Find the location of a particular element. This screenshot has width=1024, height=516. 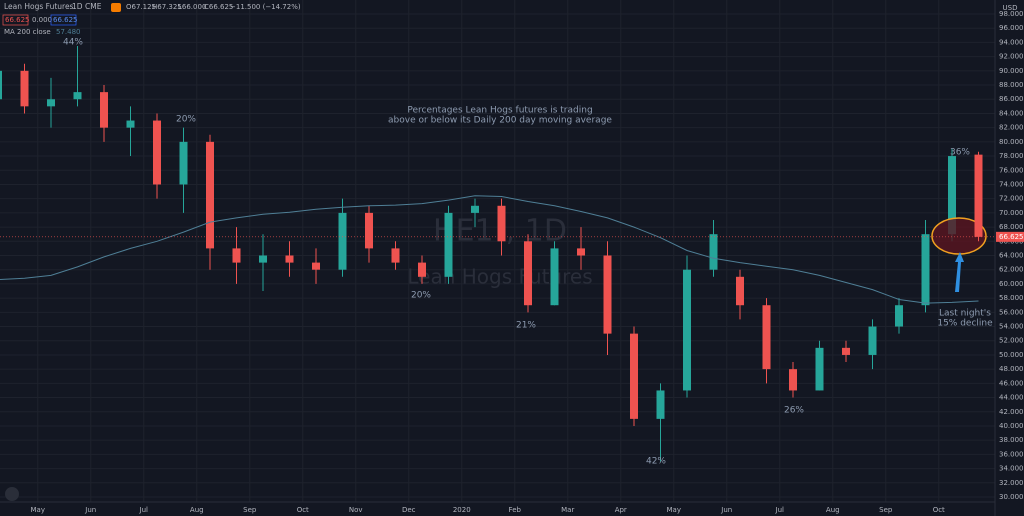

y-tick-label: 84.000 is located at coordinates (1011, 113).